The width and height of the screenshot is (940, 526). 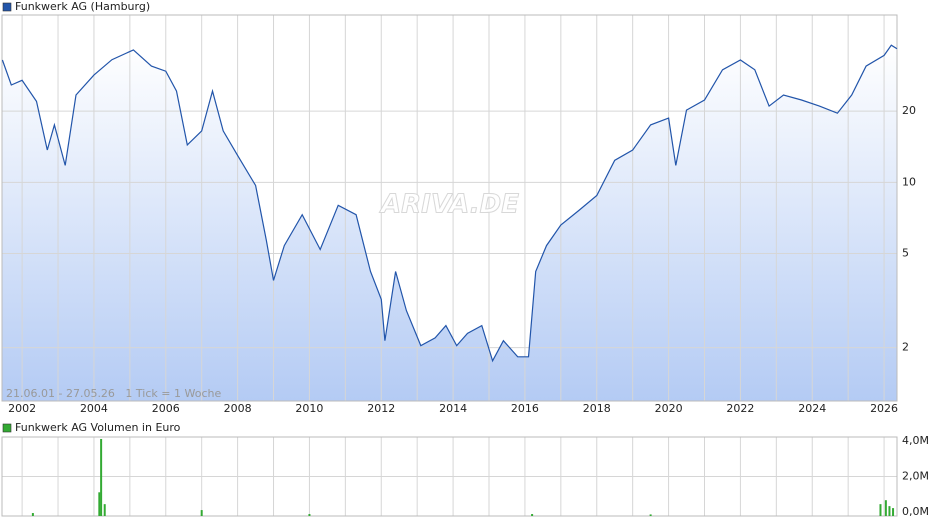 I want to click on watermark: ARIVA.DE, so click(x=449, y=205).